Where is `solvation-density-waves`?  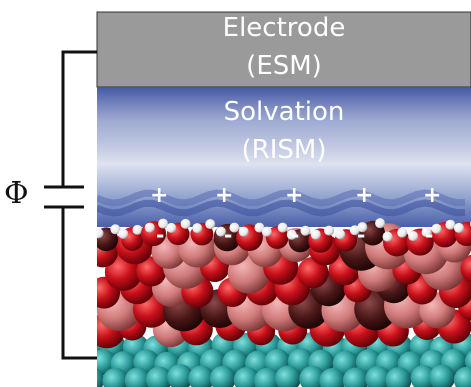
solvation-density-waves is located at coordinates (281, 203).